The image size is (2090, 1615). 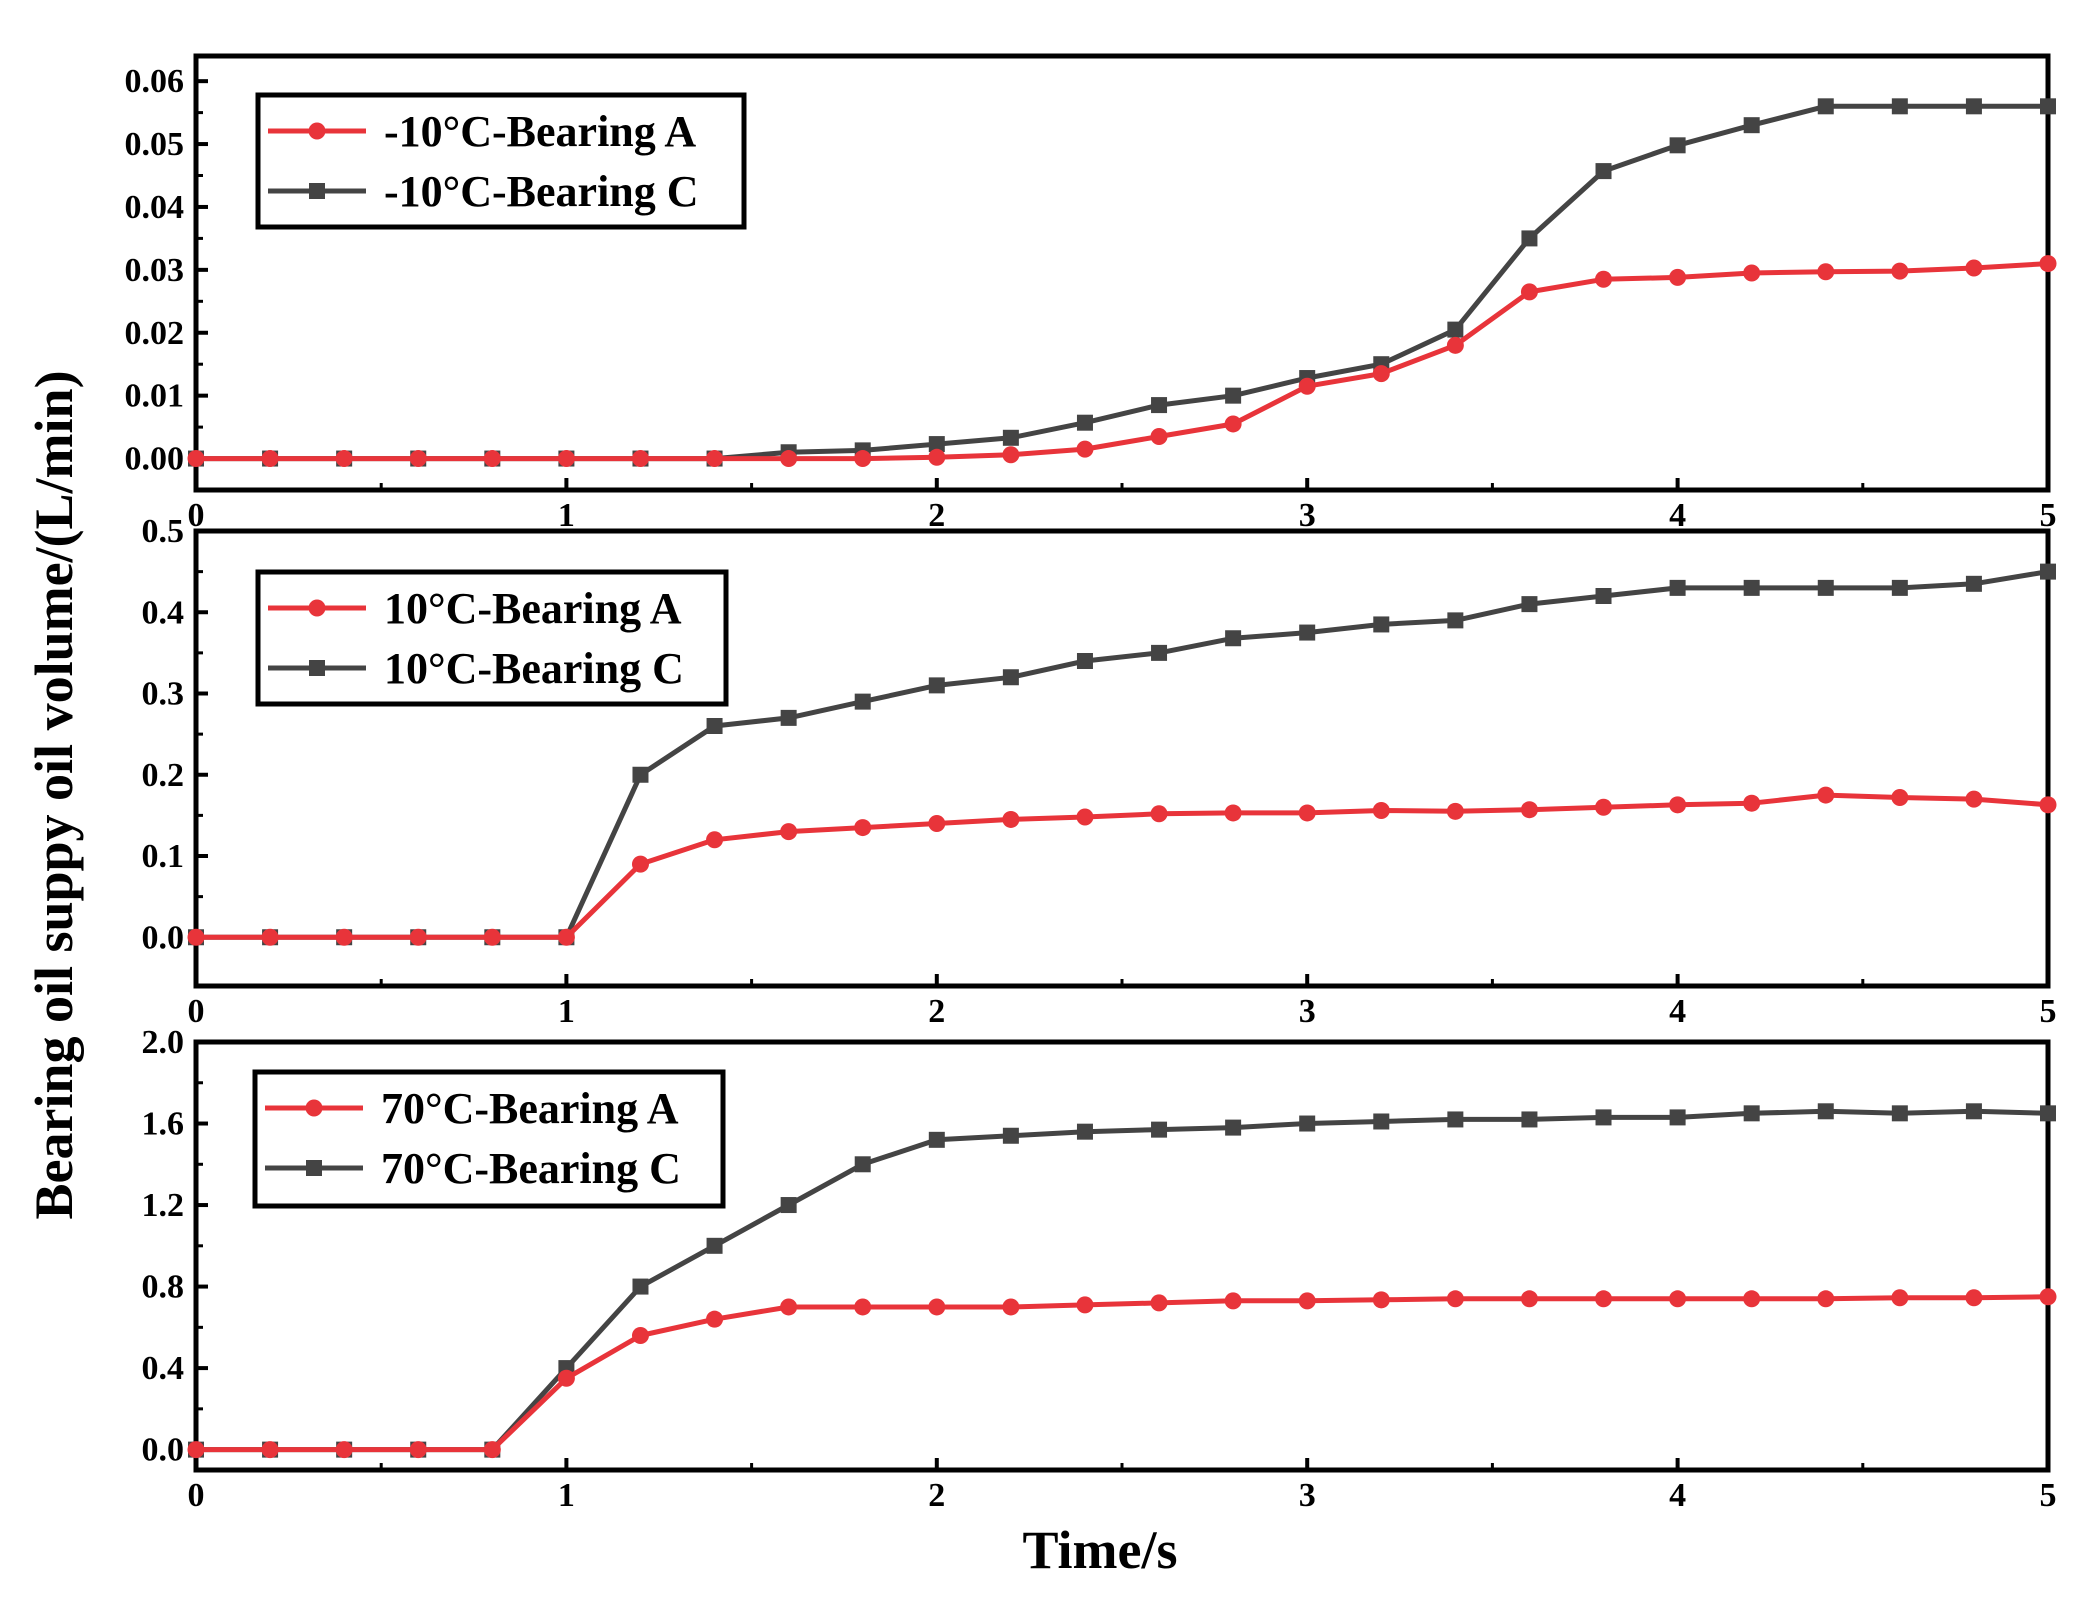 What do you see at coordinates (155, 144) in the screenshot?
I see `y-tick-label: 0.05` at bounding box center [155, 144].